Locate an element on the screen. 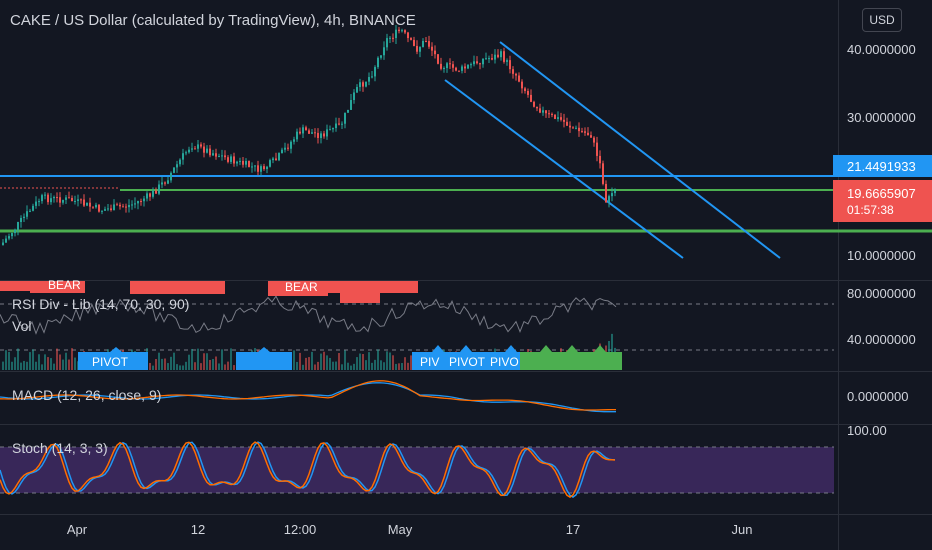 The image size is (932, 550). time-axis-label: 12 is located at coordinates (198, 529).